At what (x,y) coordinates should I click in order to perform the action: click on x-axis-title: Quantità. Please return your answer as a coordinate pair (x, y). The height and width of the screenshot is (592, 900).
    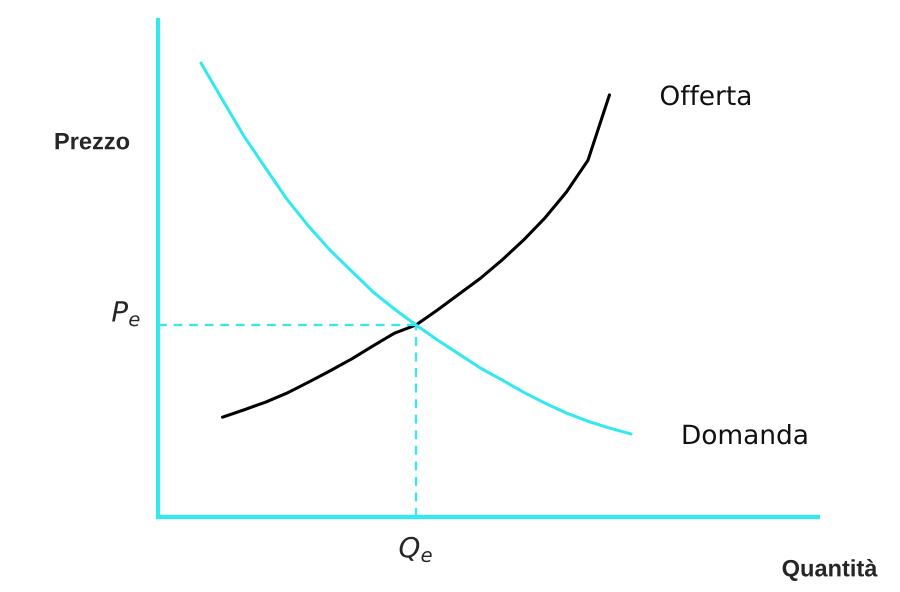
    Looking at the image, I should click on (830, 570).